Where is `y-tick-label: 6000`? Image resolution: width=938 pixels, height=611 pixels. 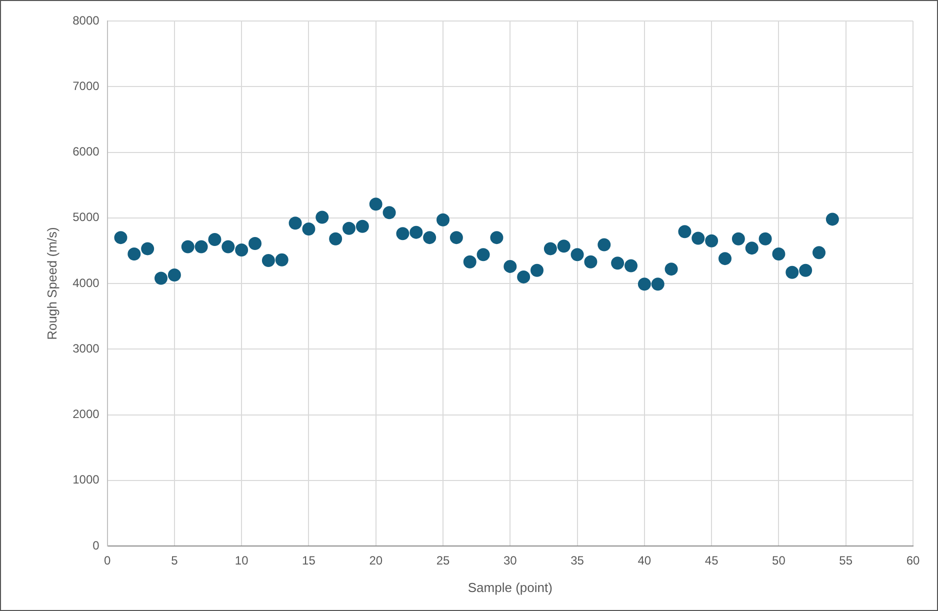 y-tick-label: 6000 is located at coordinates (86, 151).